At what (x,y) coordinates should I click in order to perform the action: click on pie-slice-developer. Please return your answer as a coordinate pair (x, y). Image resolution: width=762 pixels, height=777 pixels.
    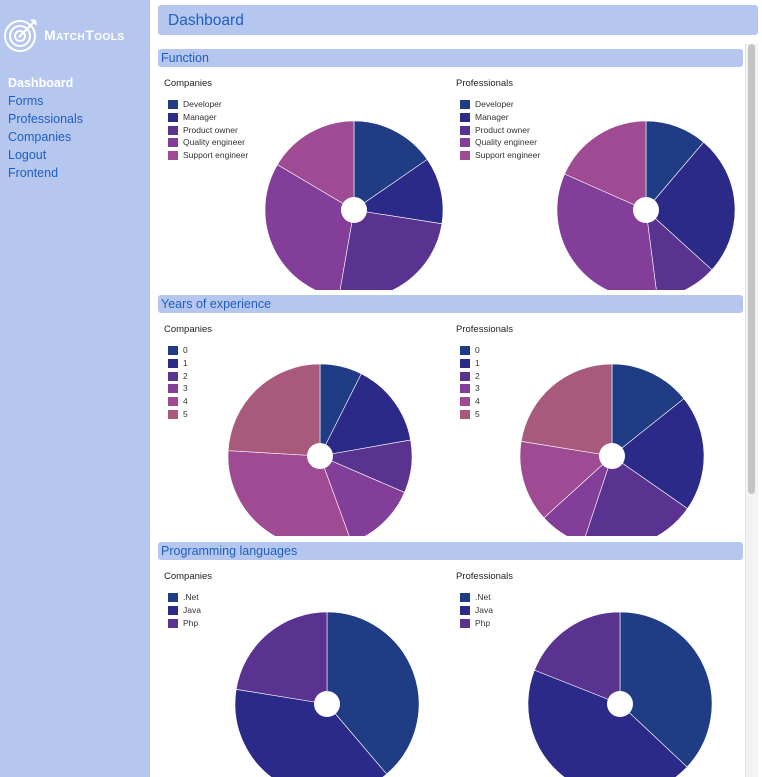
    Looking at the image, I should click on (390, 165).